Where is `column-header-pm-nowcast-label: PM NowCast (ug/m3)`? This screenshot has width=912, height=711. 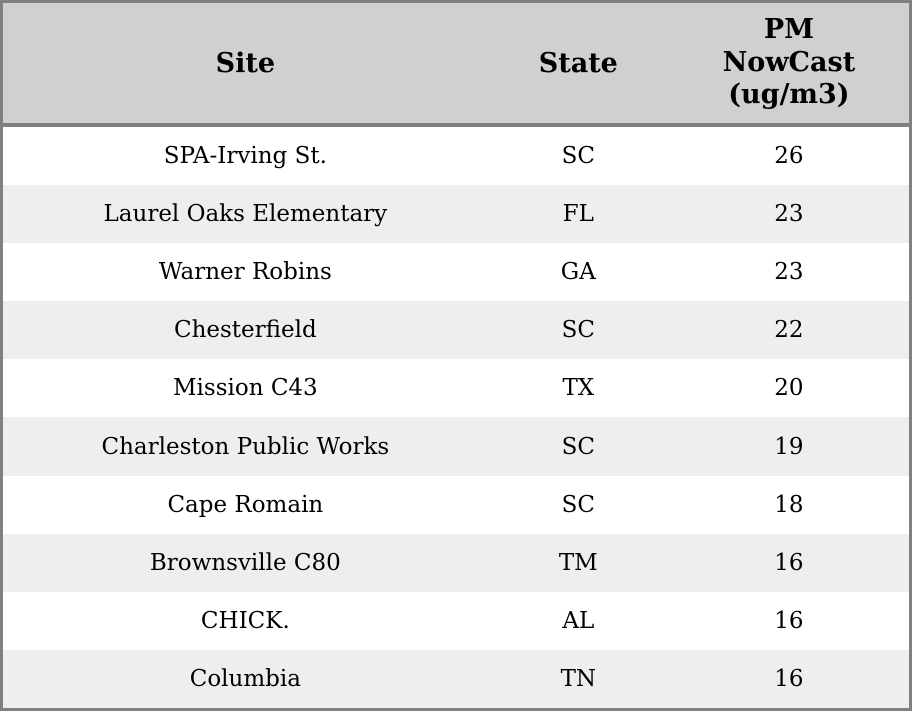 column-header-pm-nowcast-label: PM NowCast (ug/m3) is located at coordinates (789, 62).